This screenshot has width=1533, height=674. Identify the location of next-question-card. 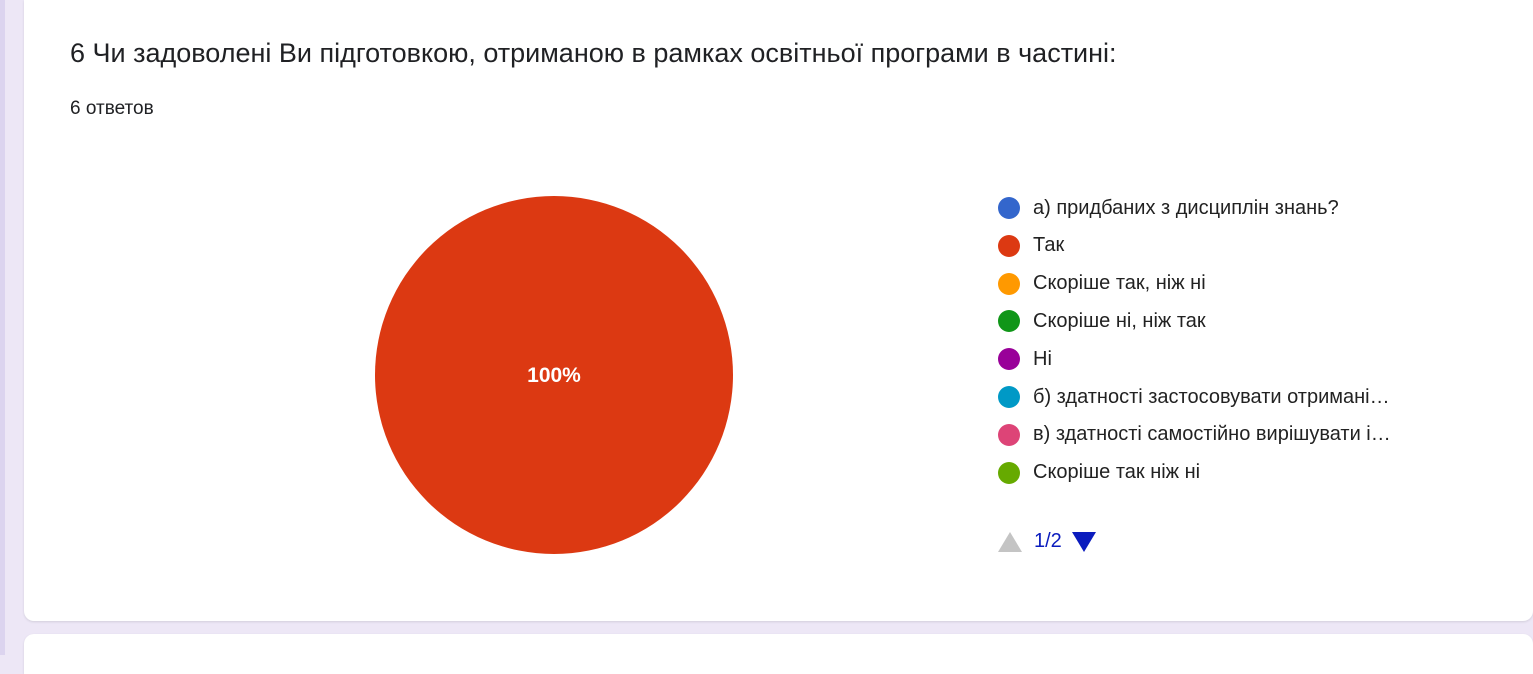
(778, 654).